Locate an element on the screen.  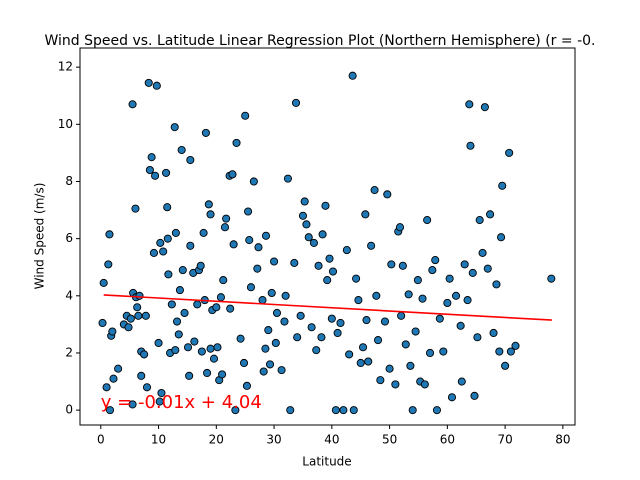
x-tick-label: 0 is located at coordinates (101, 440).